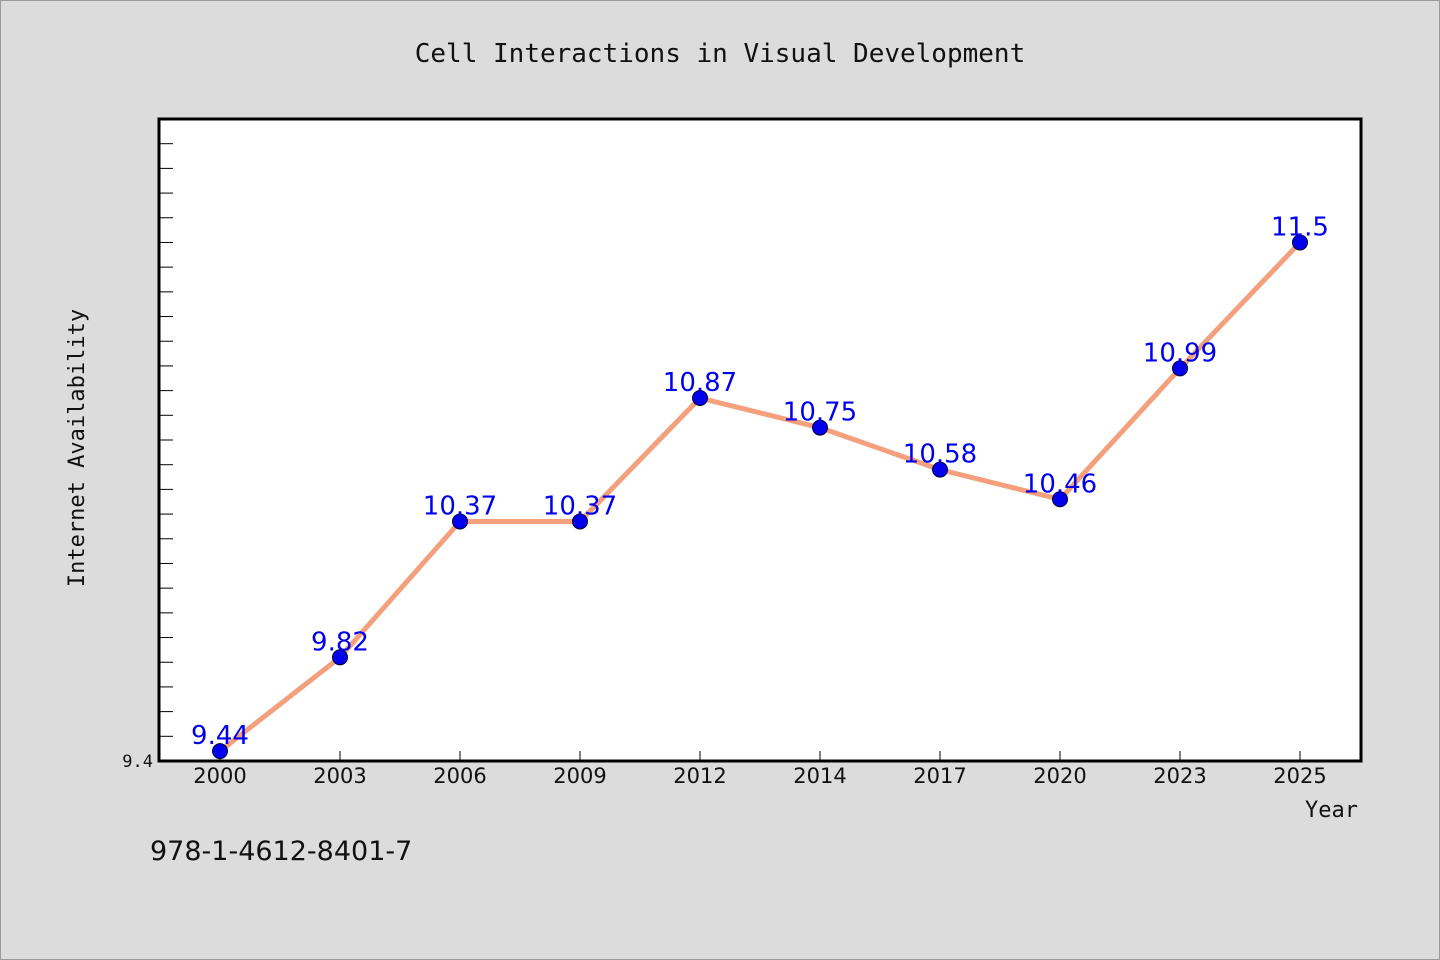 The width and height of the screenshot is (1440, 960). Describe the element at coordinates (1179, 776) in the screenshot. I see `x-tick-label: 2023` at that location.